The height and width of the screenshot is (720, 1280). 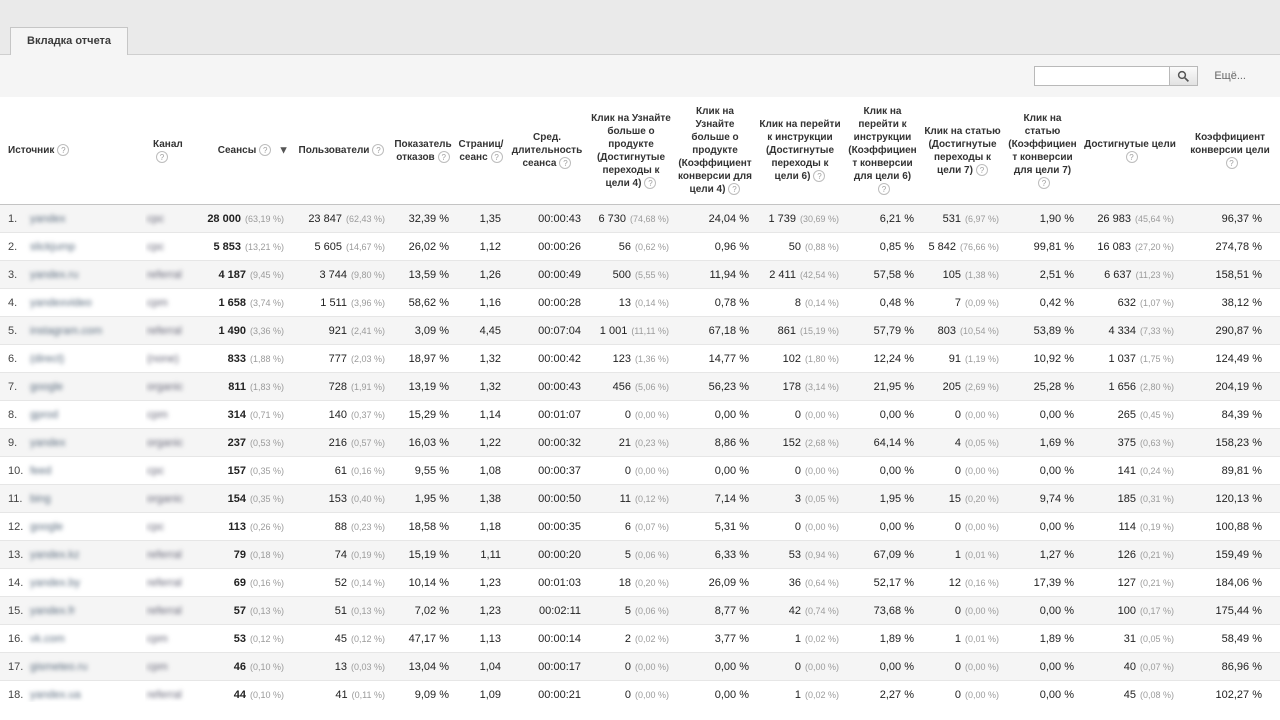 What do you see at coordinates (715, 610) in the screenshot?
I see `metric-cell-goal4-rate: 8,77 %` at bounding box center [715, 610].